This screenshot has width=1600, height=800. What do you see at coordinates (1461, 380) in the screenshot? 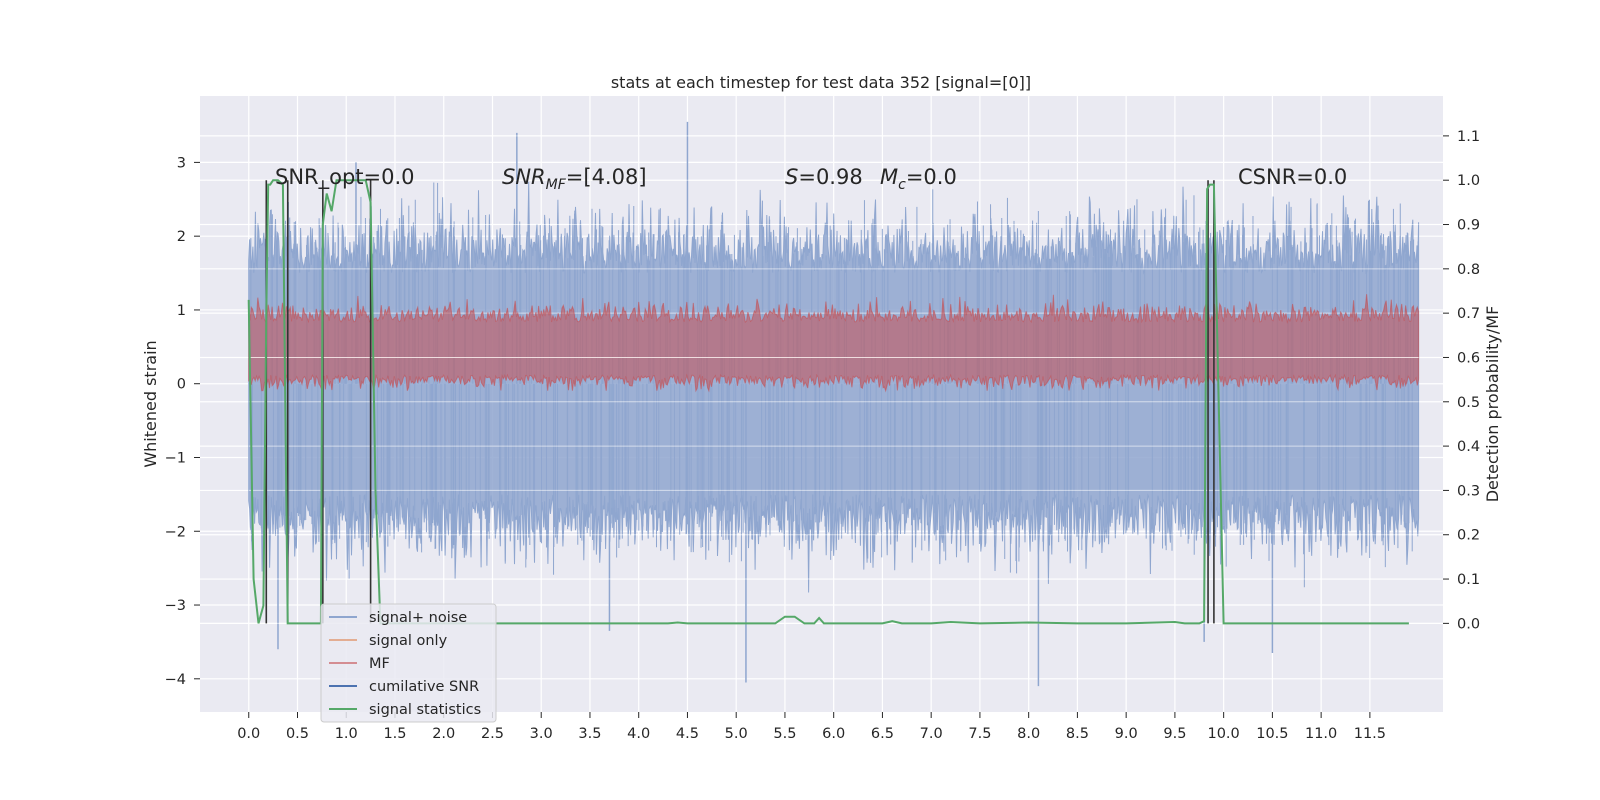
I see `y2-axis-ticks: 1.1 1.0 0.9 0.8 0.7 0.6 0.5 0.4 0.3 0.2 0.1 0.0` at bounding box center [1461, 380].